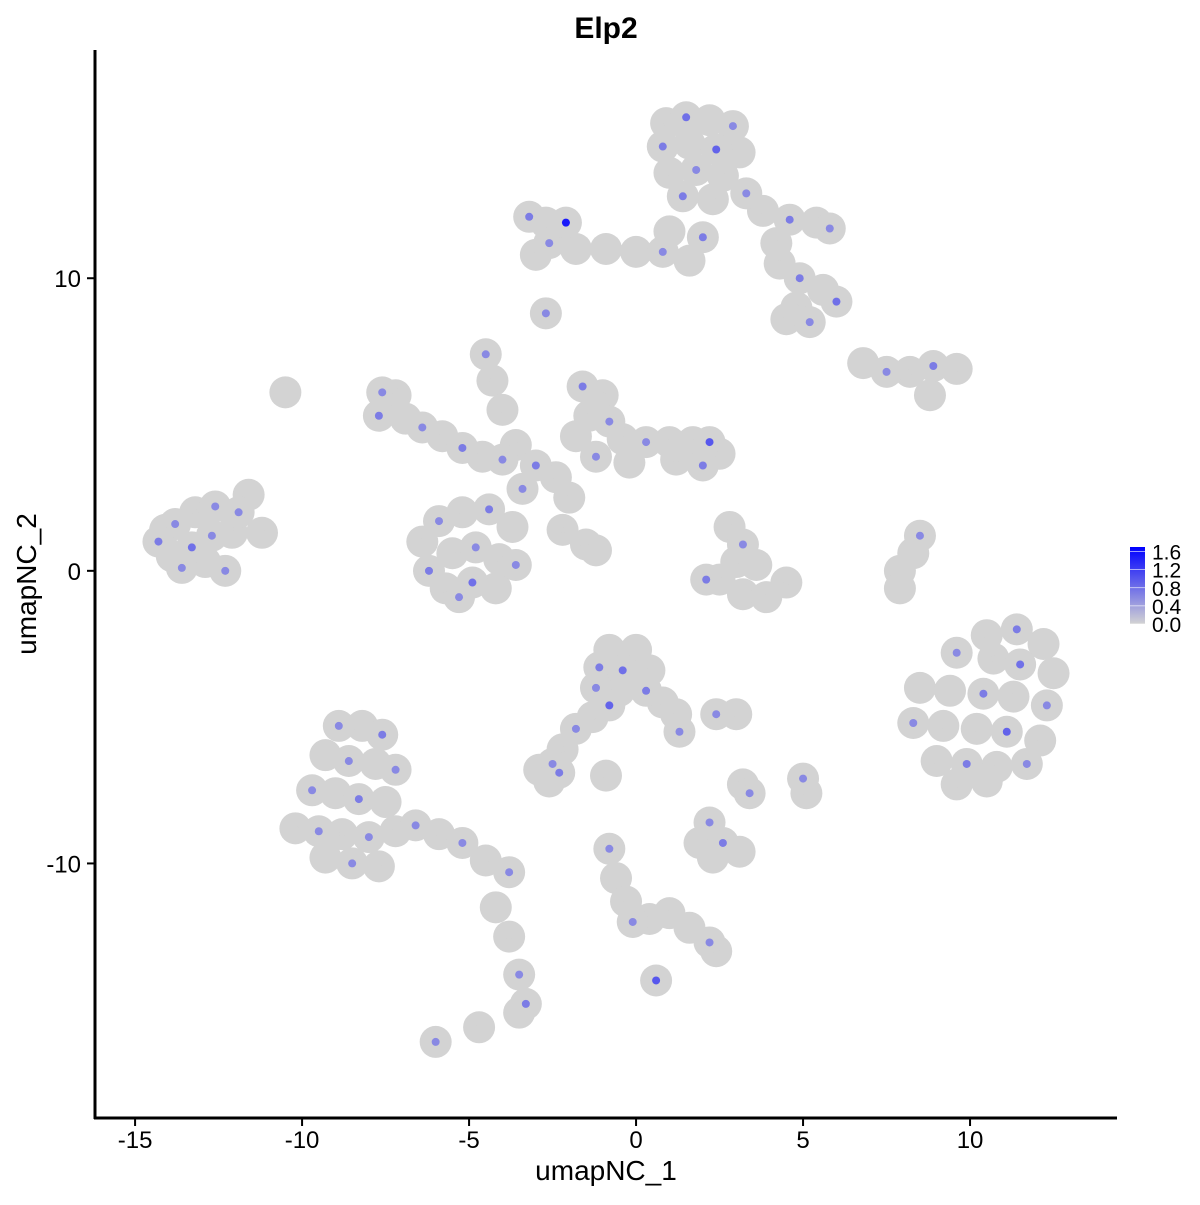 This screenshot has width=1200, height=1205. I want to click on x-tick-label: -5, so click(468, 1140).